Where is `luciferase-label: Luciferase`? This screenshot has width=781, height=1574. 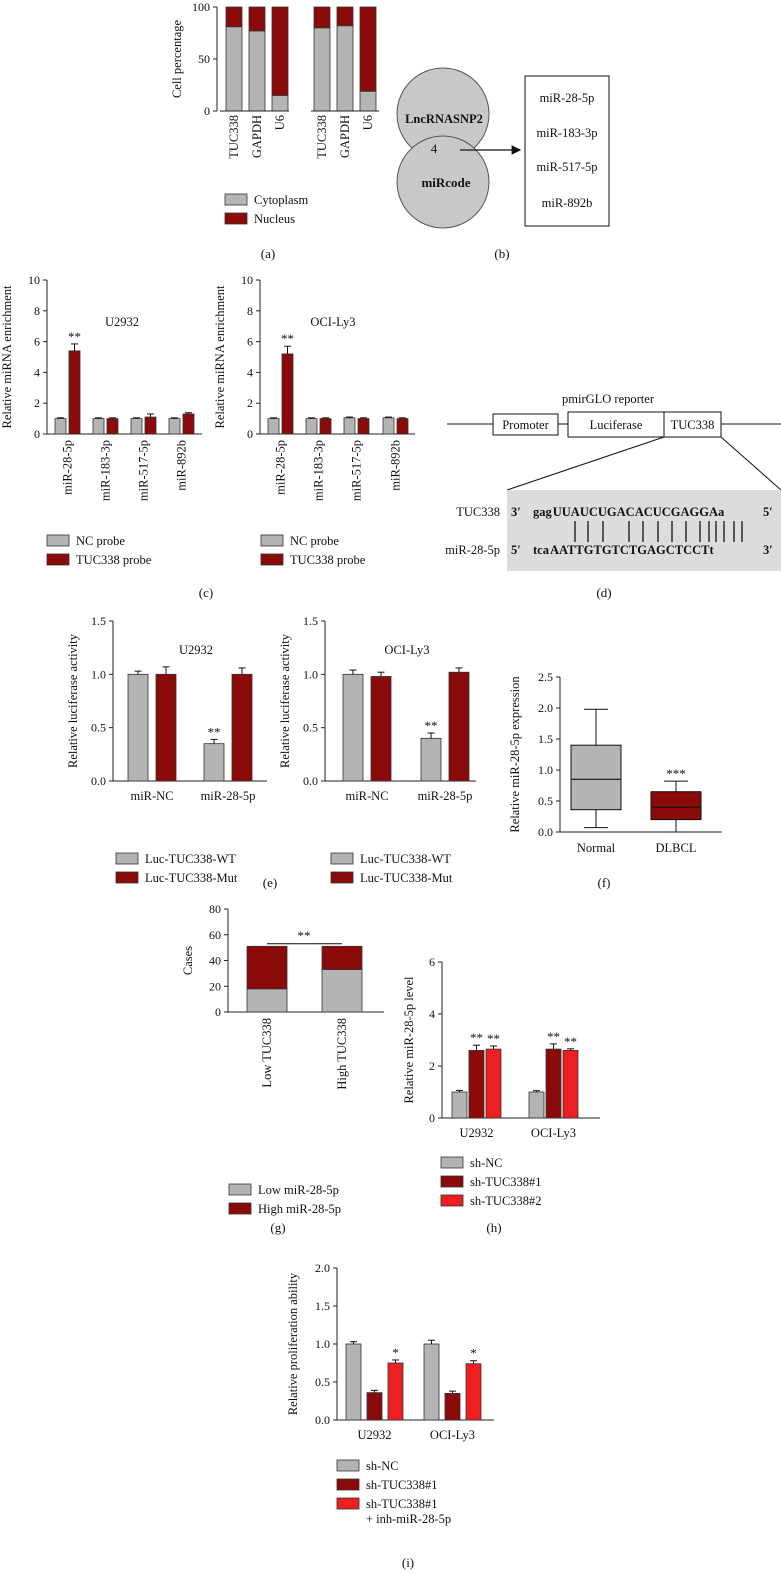 luciferase-label: Luciferase is located at coordinates (616, 425).